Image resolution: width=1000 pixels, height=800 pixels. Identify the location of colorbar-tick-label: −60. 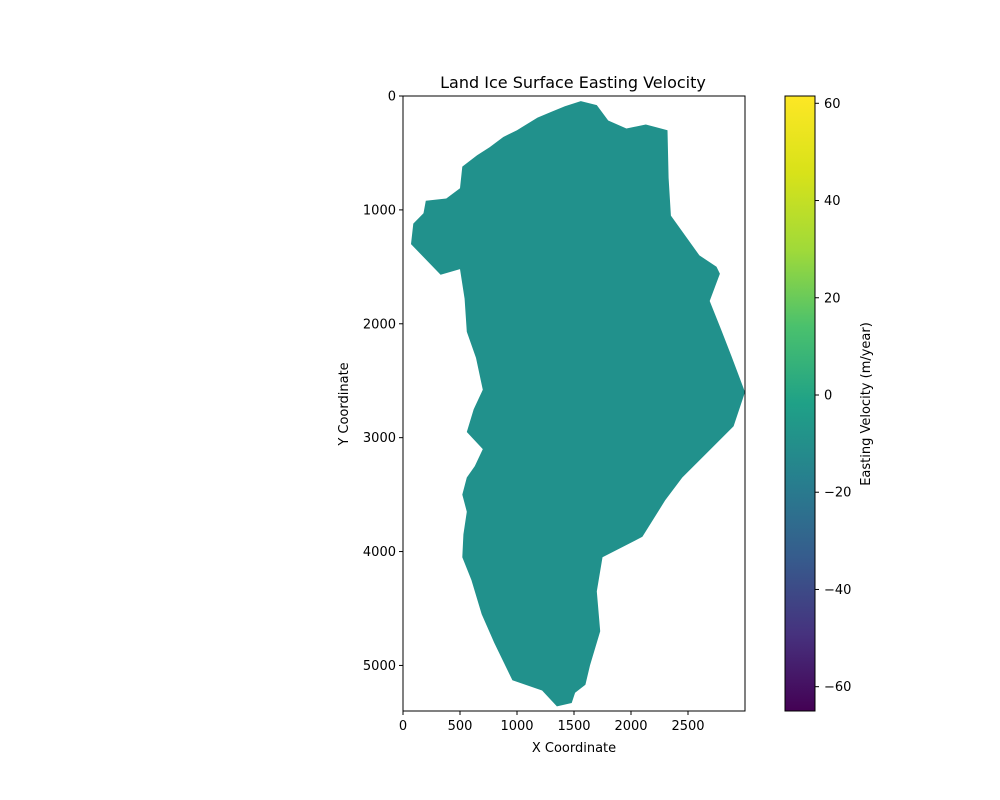
(837, 687).